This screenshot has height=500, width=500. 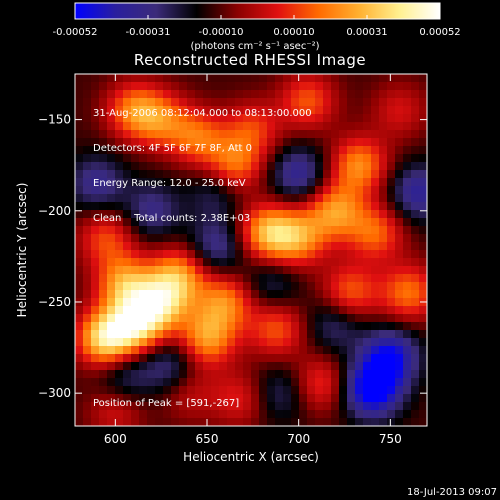 What do you see at coordinates (173, 148) in the screenshot?
I see `info-detectors: Detectors: 4F 5F 6F 7F 8F, Att 0` at bounding box center [173, 148].